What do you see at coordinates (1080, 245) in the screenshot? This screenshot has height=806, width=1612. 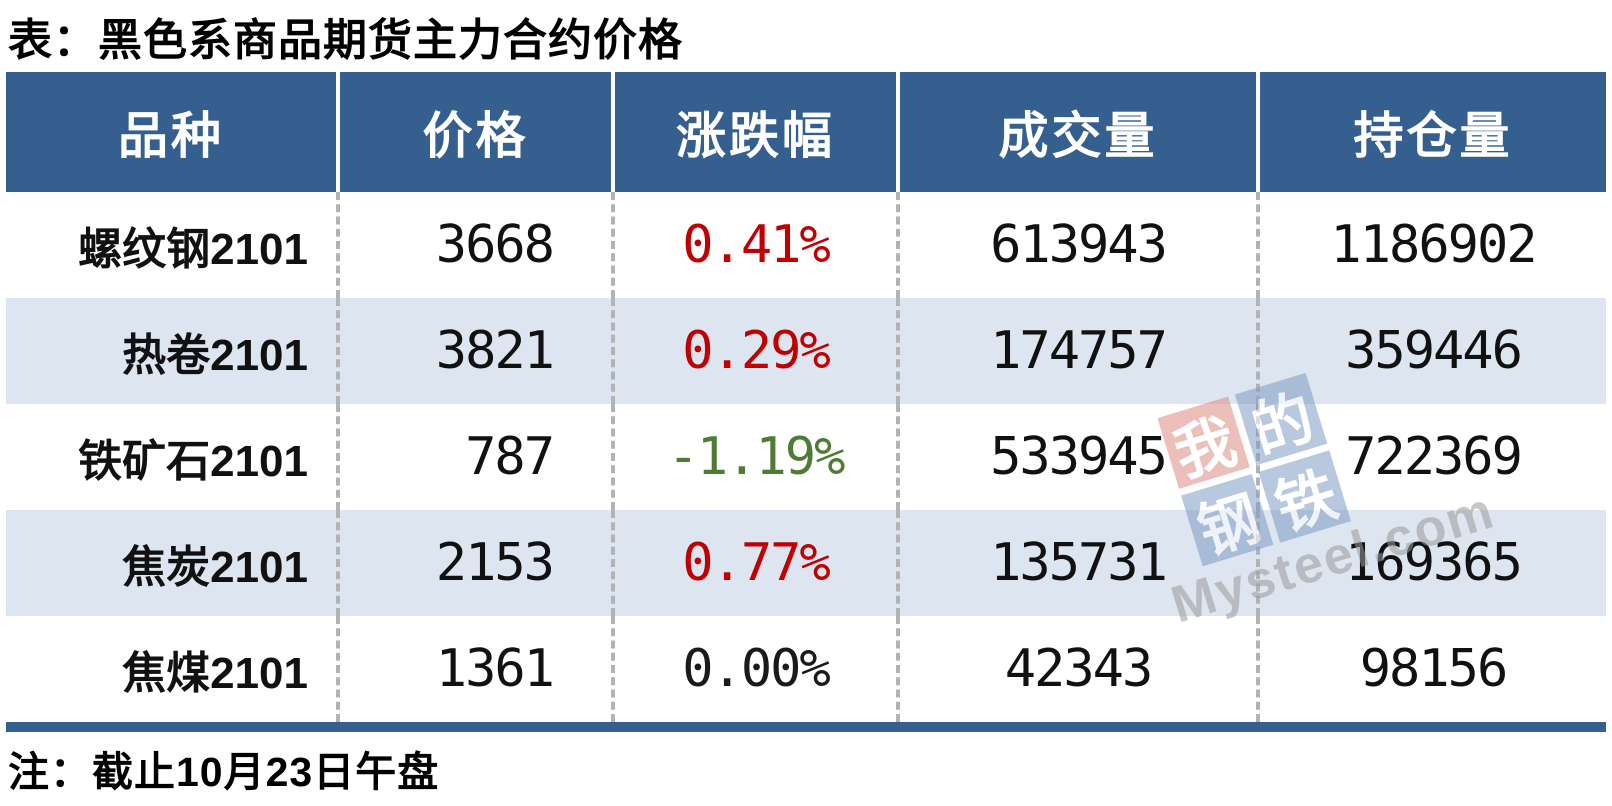 I see `cell-volume: 613943` at bounding box center [1080, 245].